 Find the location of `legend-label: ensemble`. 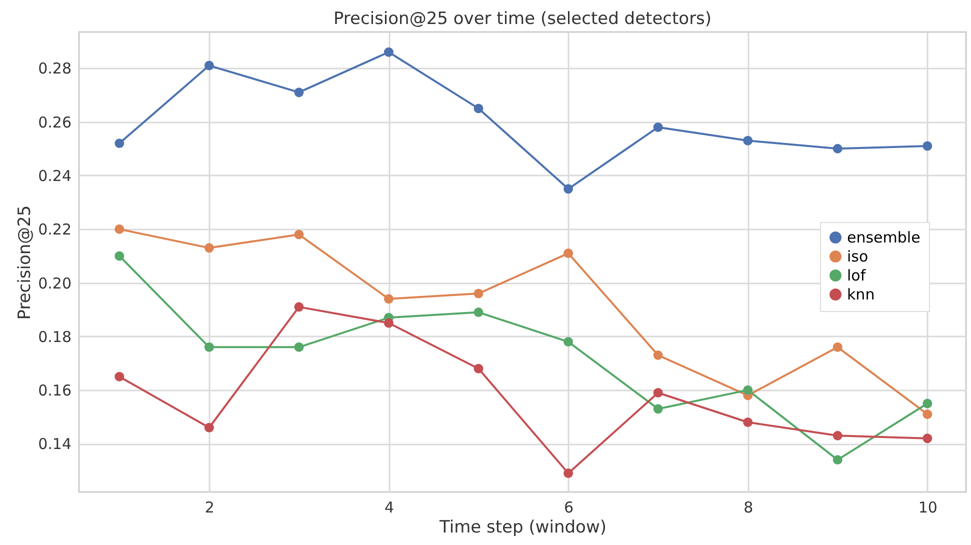

legend-label: ensemble is located at coordinates (883, 237).